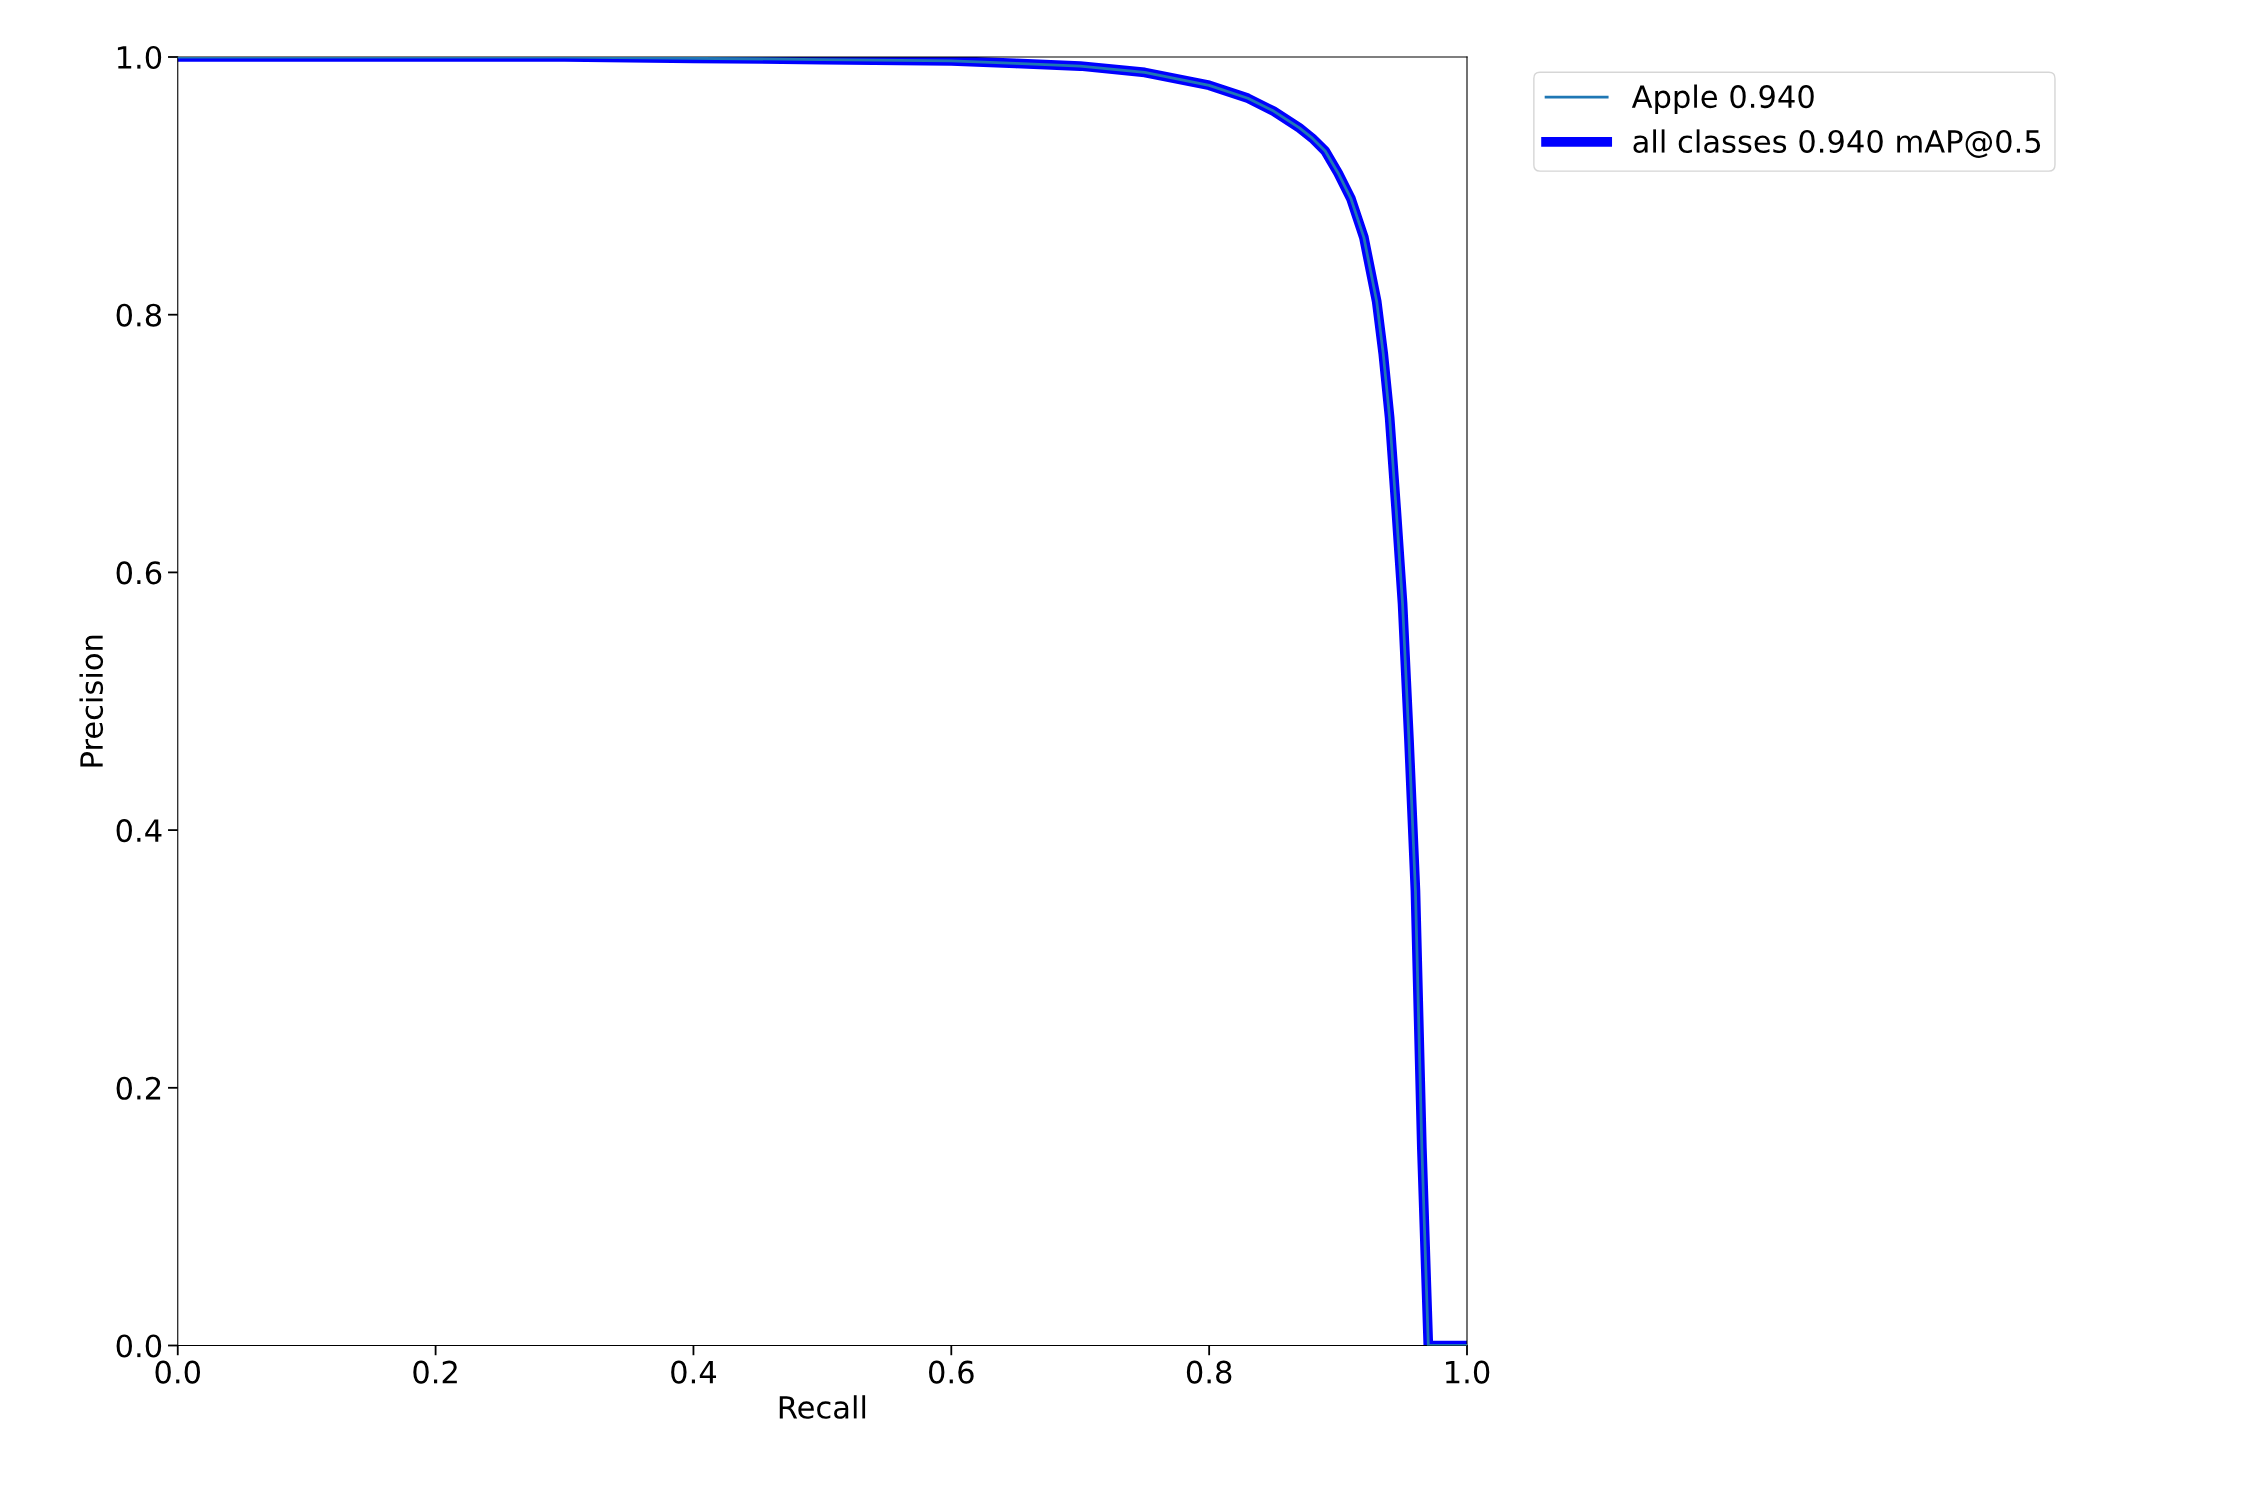  What do you see at coordinates (139, 573) in the screenshot?
I see `y-tick-label: 0.6` at bounding box center [139, 573].